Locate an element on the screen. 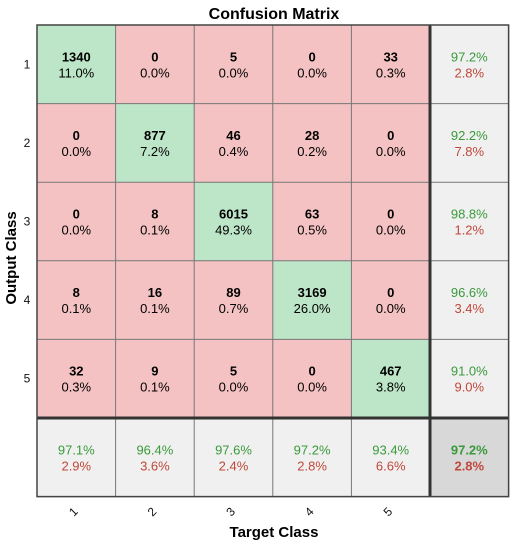 The height and width of the screenshot is (550, 515). matrix-cell-value-bottom: 0.3% is located at coordinates (76, 387).